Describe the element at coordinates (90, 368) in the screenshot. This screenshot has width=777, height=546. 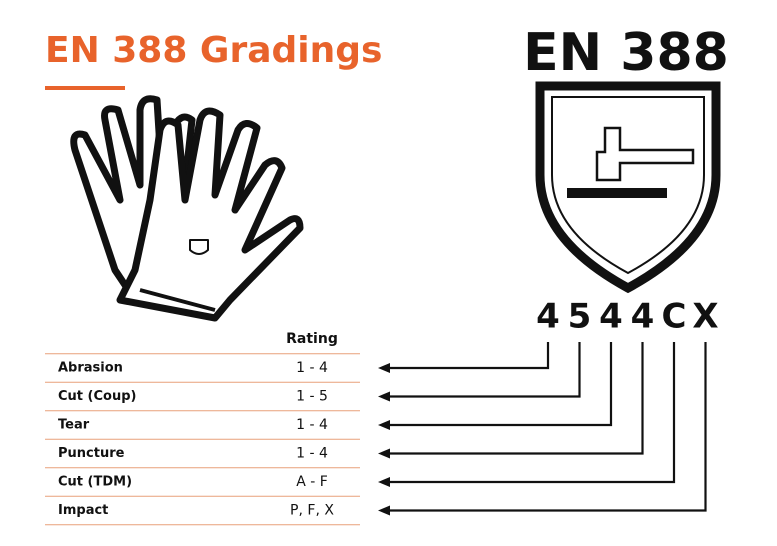
I see `row-label: Abrasion` at that location.